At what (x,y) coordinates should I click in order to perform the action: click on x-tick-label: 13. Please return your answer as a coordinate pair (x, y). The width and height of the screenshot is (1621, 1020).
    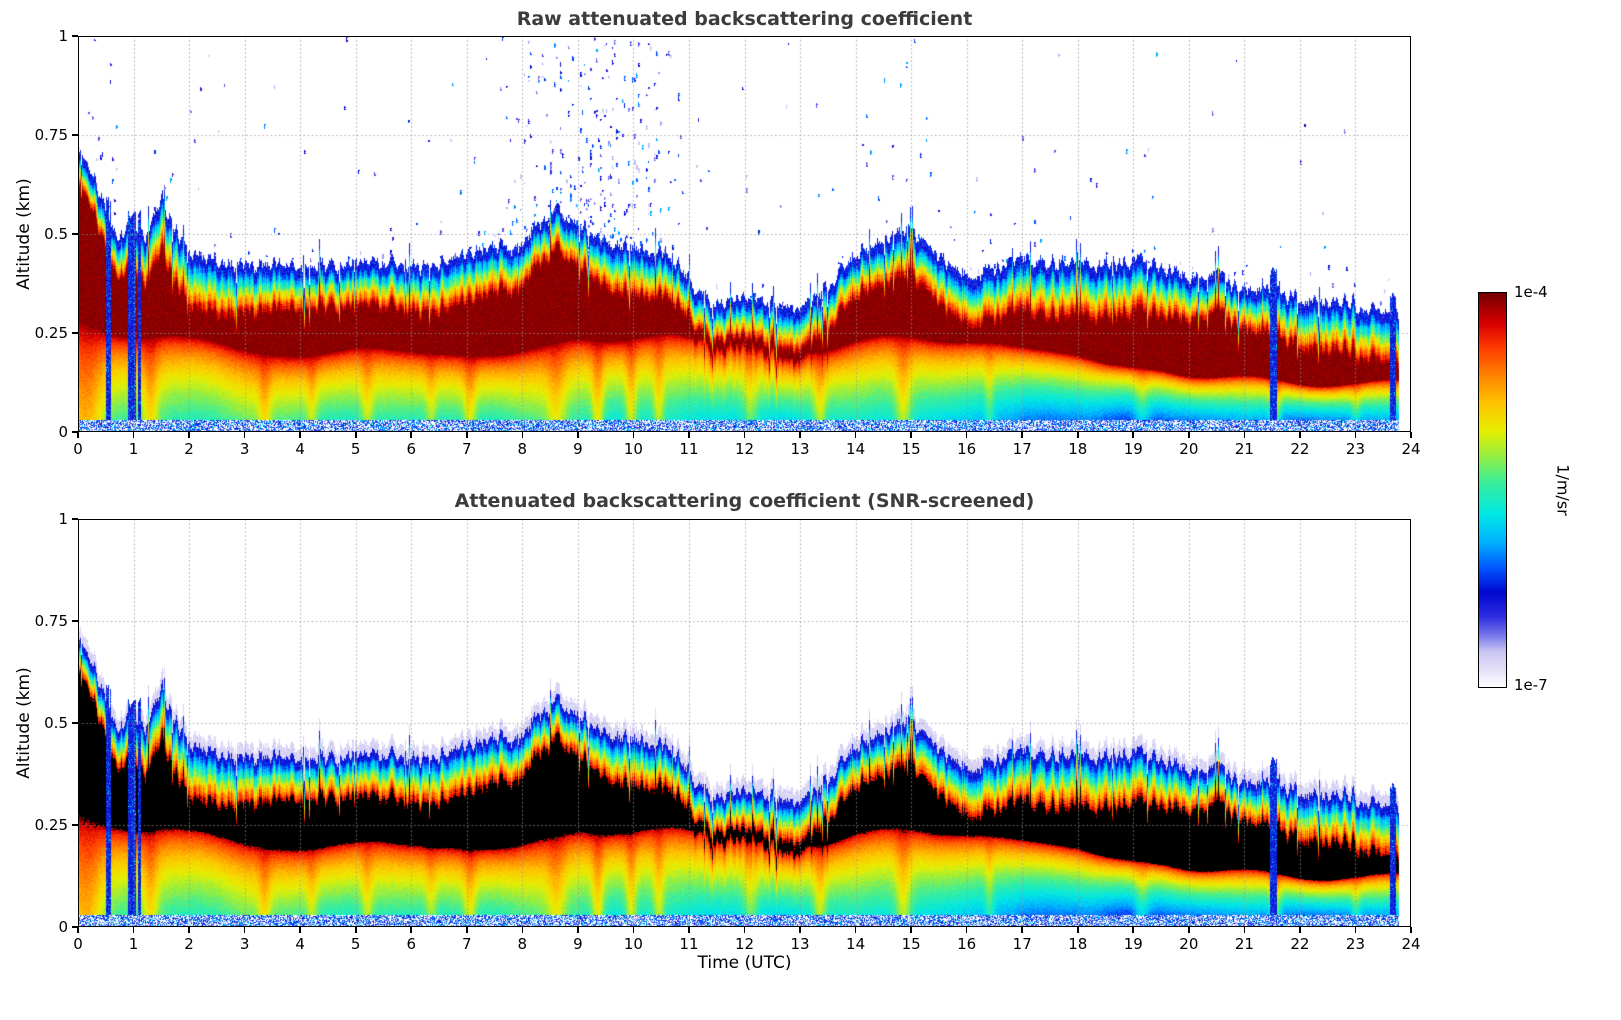
    Looking at the image, I should click on (800, 944).